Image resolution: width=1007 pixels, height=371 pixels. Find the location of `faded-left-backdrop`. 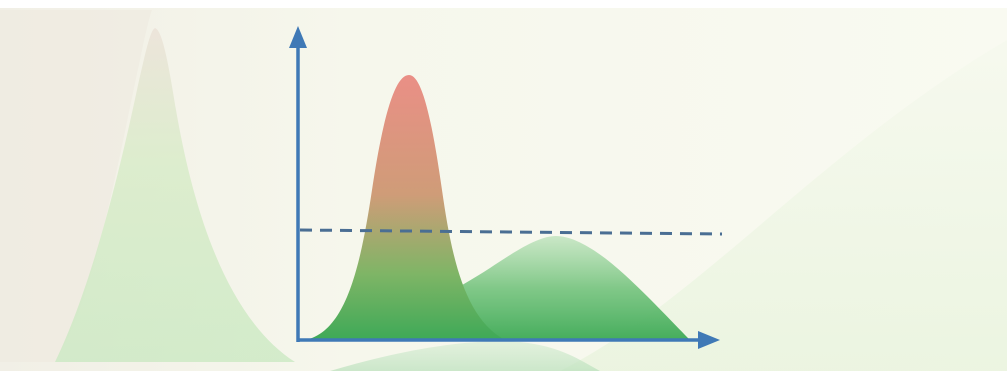

faded-left-backdrop is located at coordinates (76, 186).